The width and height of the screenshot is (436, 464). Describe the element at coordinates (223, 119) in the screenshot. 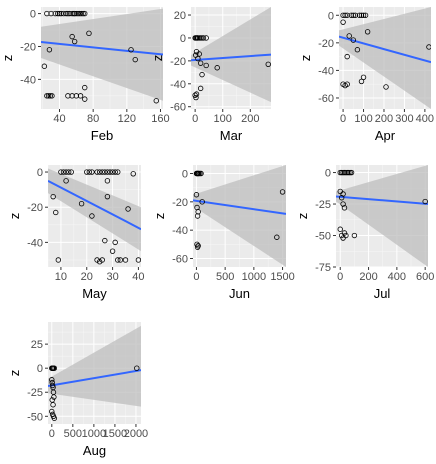

I see `x-tick-label: 100` at that location.